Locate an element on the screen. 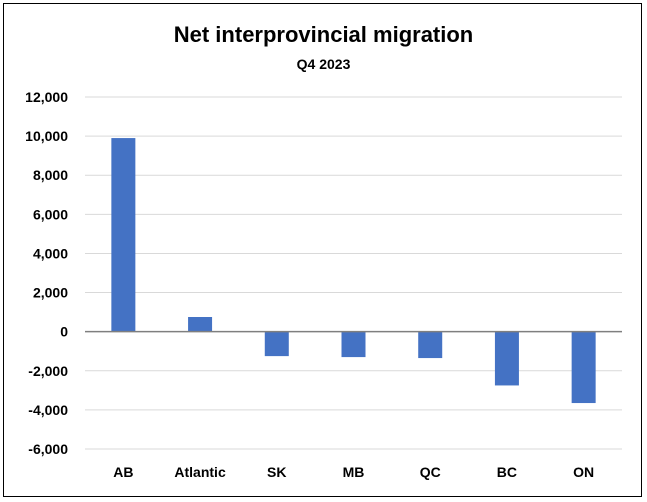  bar-on is located at coordinates (583, 367).